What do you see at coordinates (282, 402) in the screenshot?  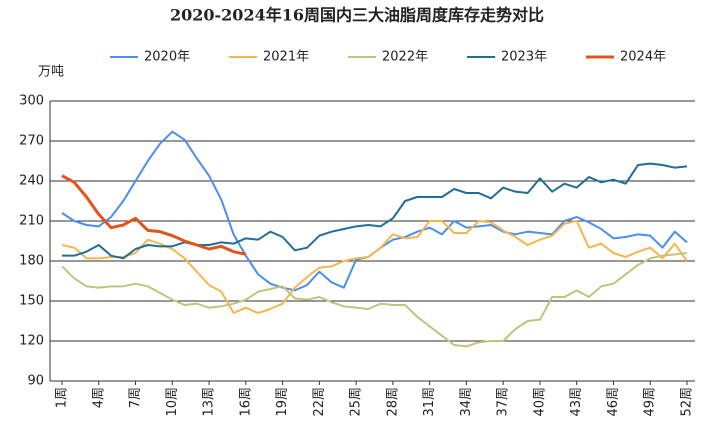 I see `x-tick-label: 19周` at bounding box center [282, 402].